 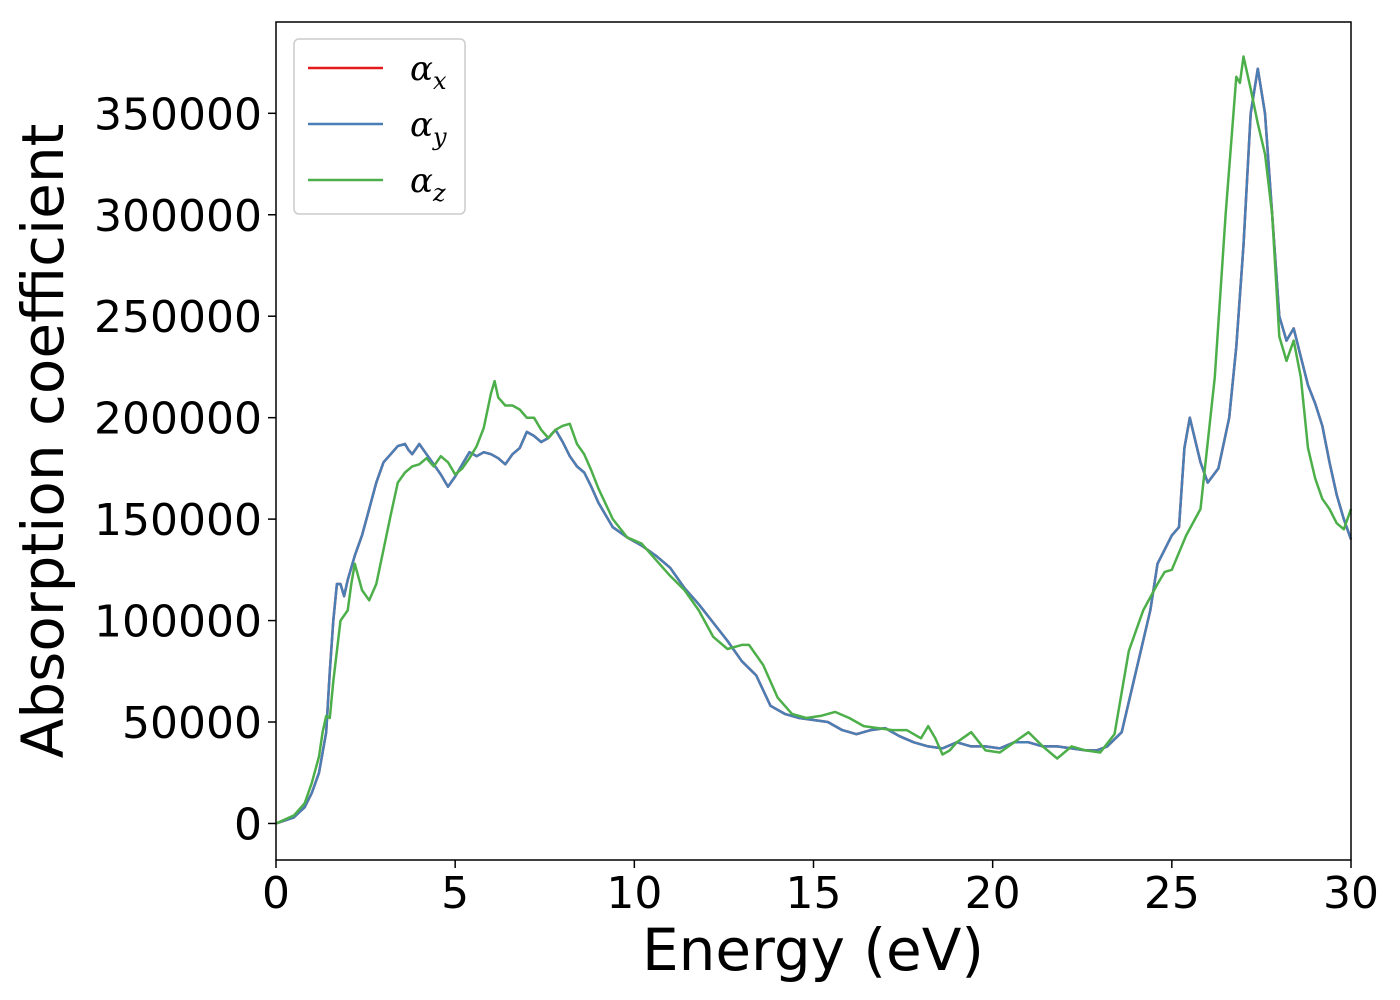 I want to click on legend-label-subscript: z, so click(x=439, y=193).